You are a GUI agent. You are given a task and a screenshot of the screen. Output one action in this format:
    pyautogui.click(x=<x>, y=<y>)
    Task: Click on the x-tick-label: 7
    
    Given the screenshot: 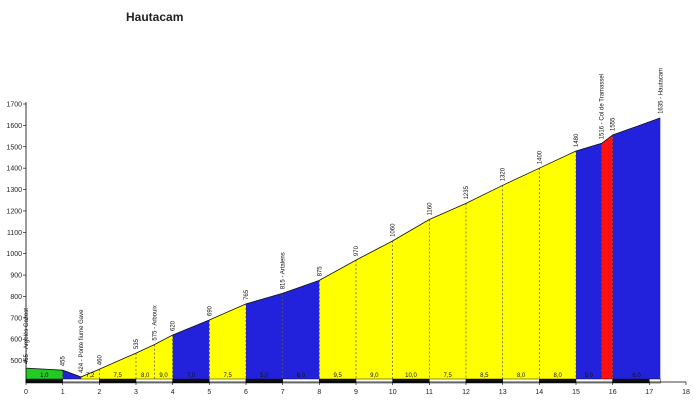 What is the action you would take?
    pyautogui.click(x=283, y=392)
    